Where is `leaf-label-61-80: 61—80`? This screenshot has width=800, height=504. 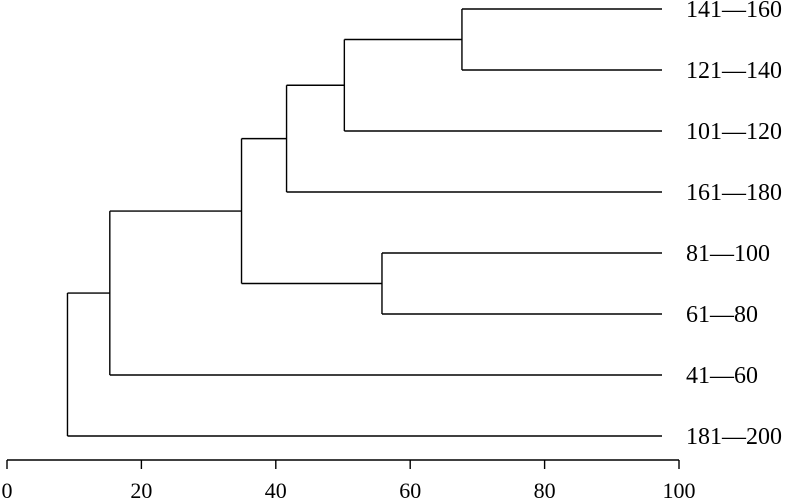
leaf-label-61-80: 61—80 is located at coordinates (722, 315).